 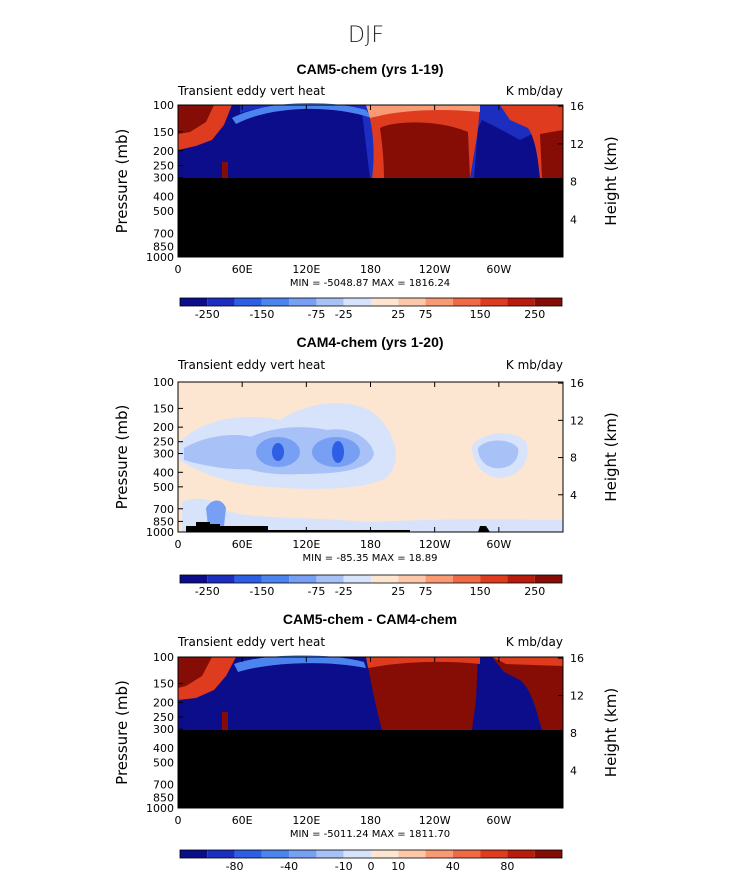 What do you see at coordinates (577, 106) in the screenshot?
I see `panel-1-ytick-right-label: 16` at bounding box center [577, 106].